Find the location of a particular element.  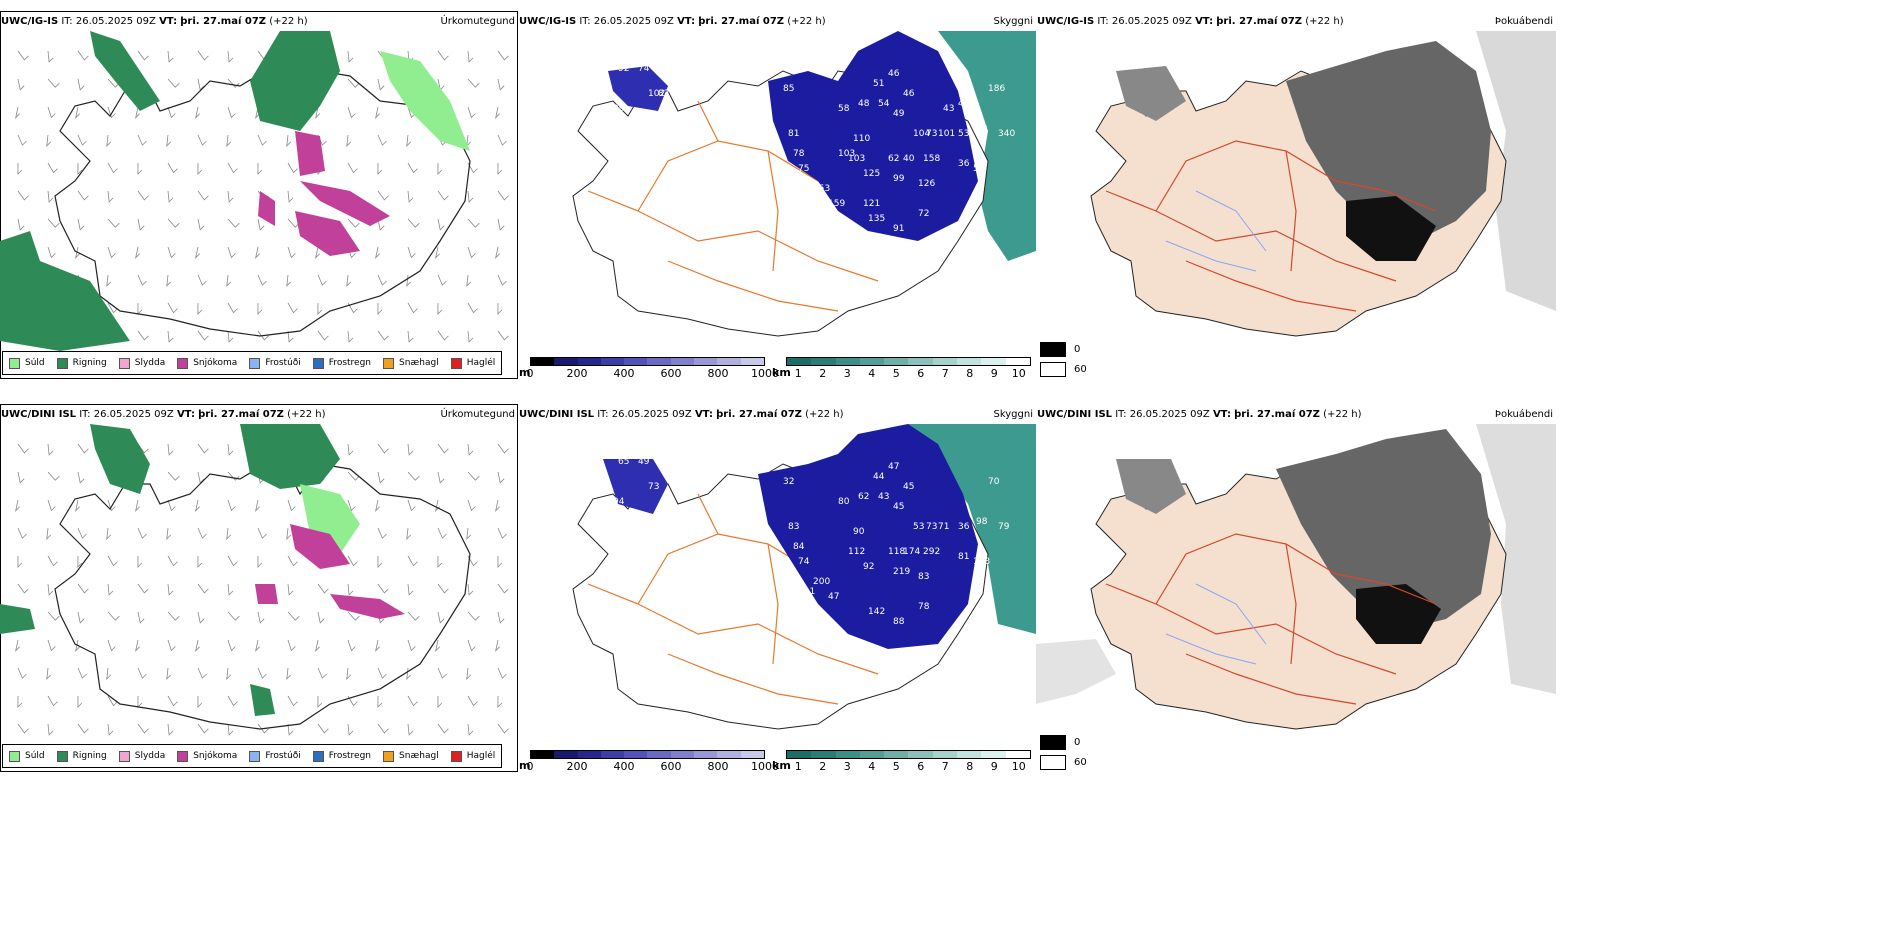

colorbar-tick: 200 is located at coordinates (577, 766).